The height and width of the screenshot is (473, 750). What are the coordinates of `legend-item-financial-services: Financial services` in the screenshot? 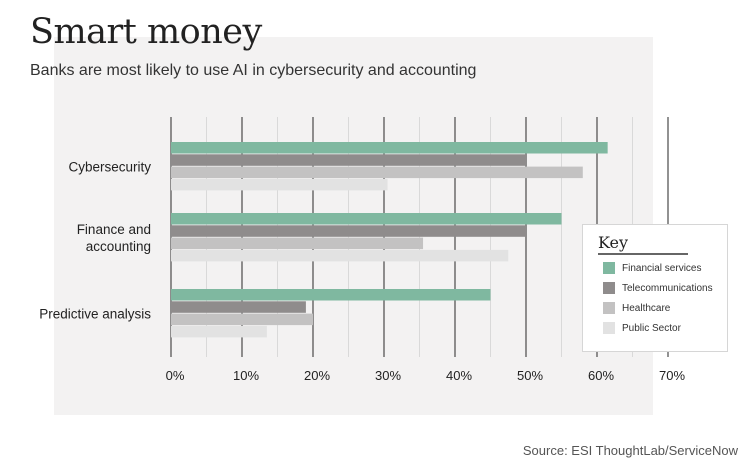 It's located at (652, 268).